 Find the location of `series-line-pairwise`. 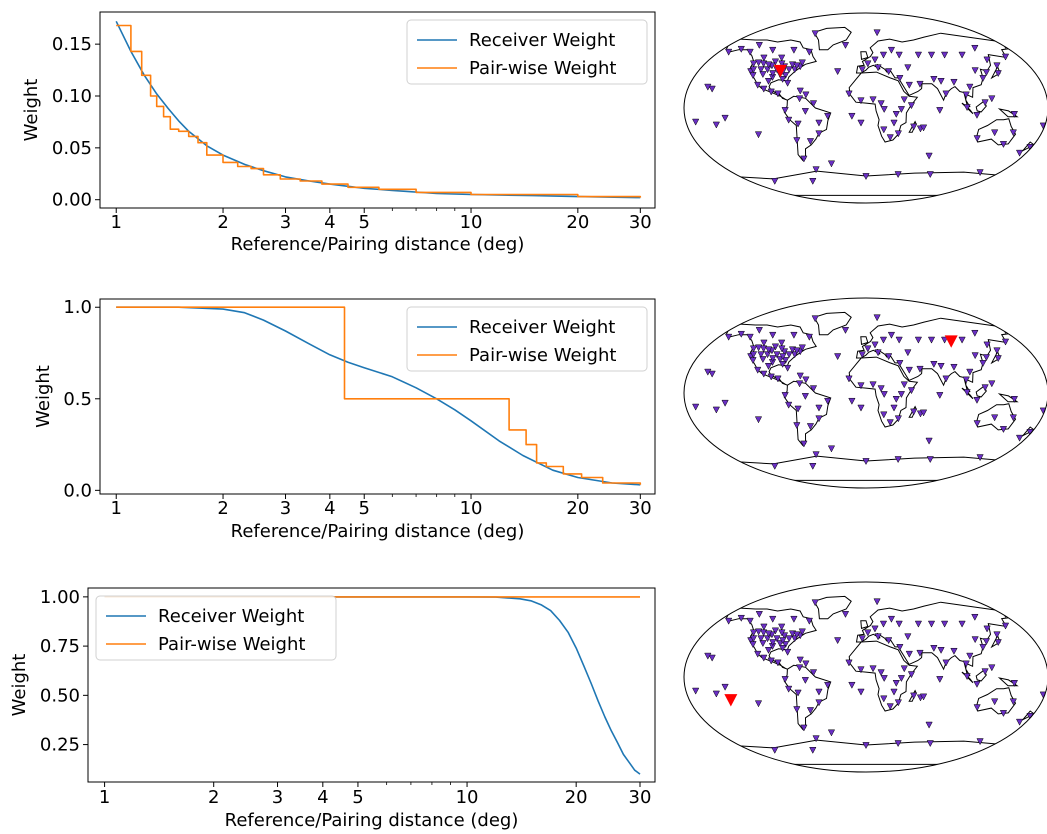

series-line-pairwise is located at coordinates (379, 395).